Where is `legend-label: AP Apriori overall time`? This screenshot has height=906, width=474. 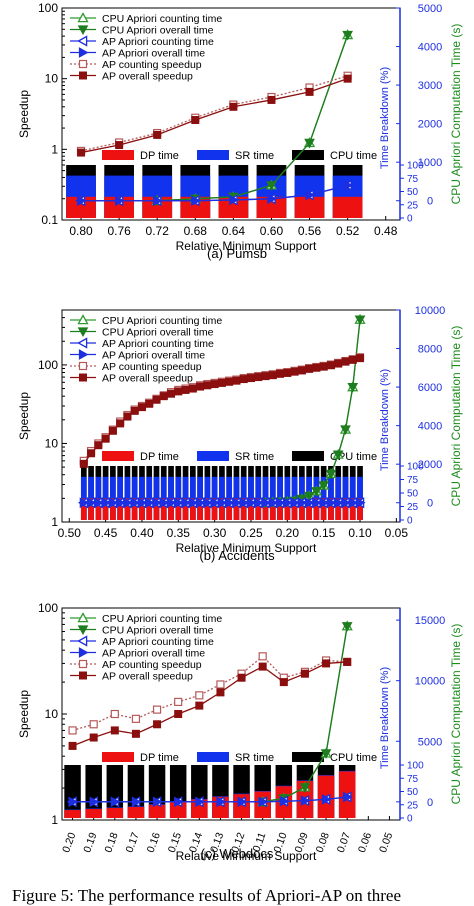 legend-label: AP Apriori overall time is located at coordinates (153, 654).